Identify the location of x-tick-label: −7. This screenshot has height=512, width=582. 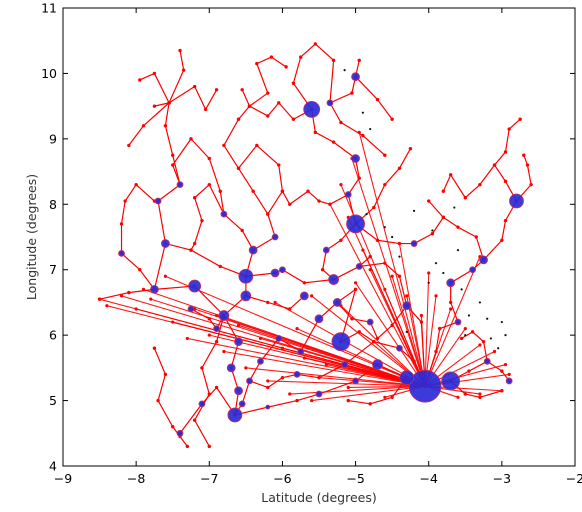
(209, 478).